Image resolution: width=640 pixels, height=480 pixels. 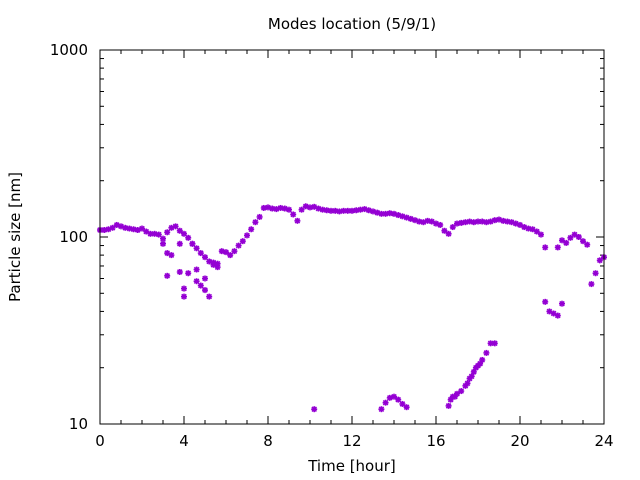 What do you see at coordinates (351, 466) in the screenshot?
I see `x-axis-label: Time [hour]` at bounding box center [351, 466].